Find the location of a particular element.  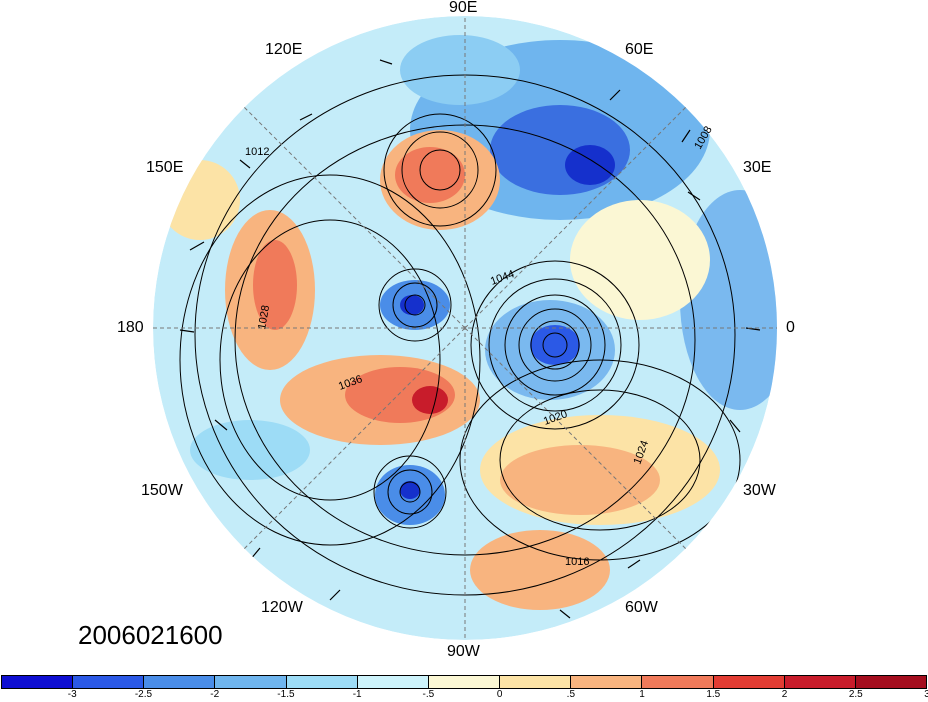

colorbar is located at coordinates (464, 682).